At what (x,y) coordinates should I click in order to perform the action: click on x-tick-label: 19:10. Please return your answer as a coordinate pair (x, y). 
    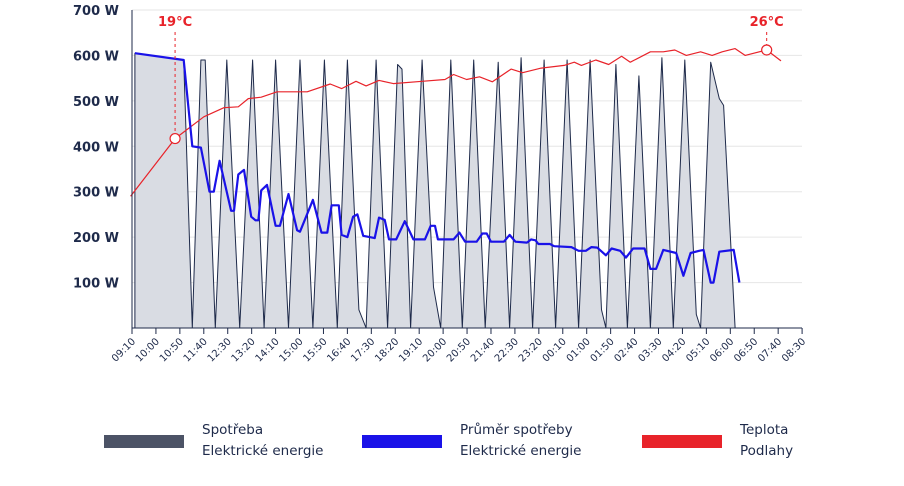
    Looking at the image, I should click on (411, 350).